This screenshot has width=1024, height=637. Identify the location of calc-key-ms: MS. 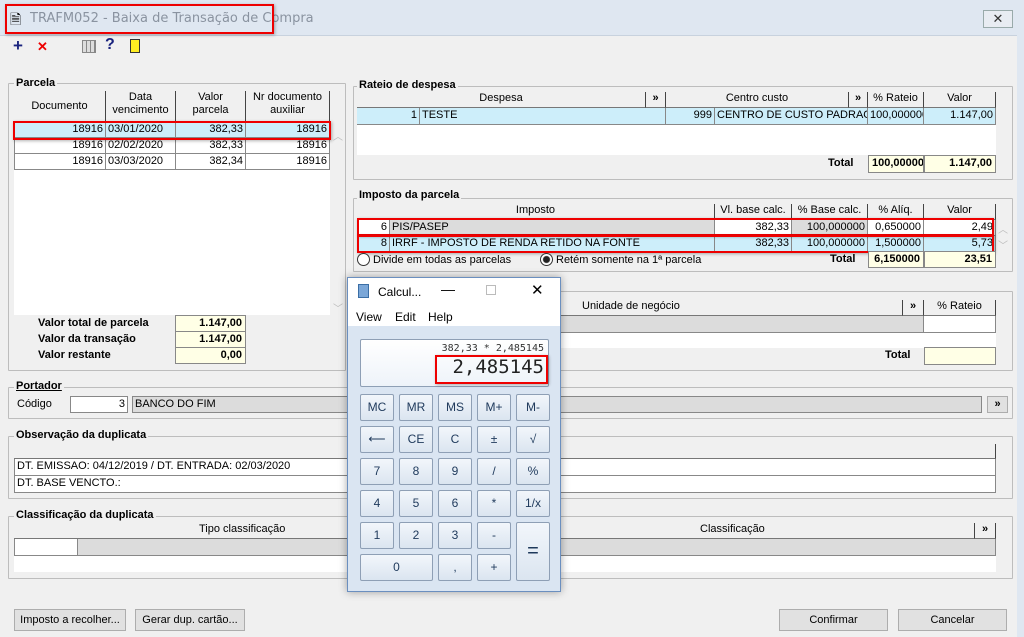
(455, 407).